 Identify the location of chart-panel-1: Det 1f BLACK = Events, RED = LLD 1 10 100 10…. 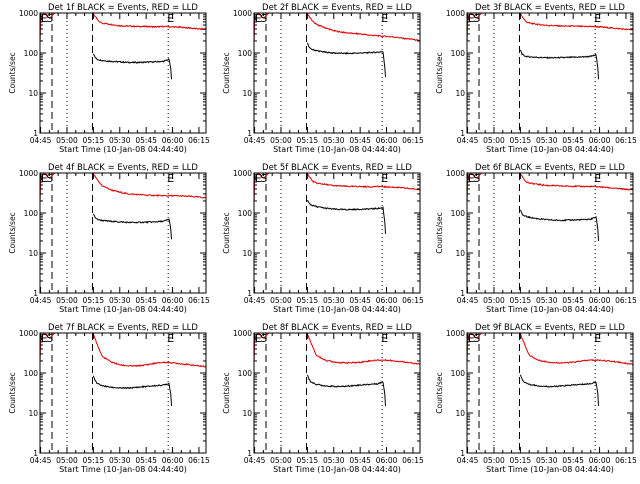
(109, 78).